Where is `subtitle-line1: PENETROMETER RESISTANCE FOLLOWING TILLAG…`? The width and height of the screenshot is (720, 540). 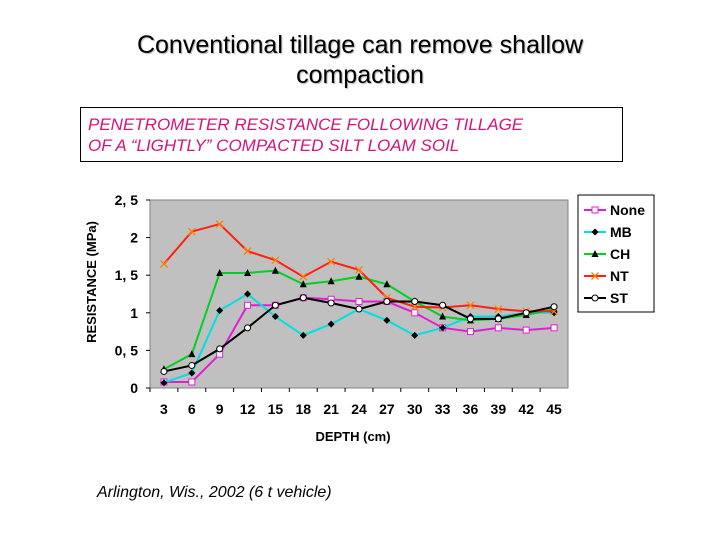
subtitle-line1: PENETROMETER RESISTANCE FOLLOWING TILLAG… is located at coordinates (306, 124).